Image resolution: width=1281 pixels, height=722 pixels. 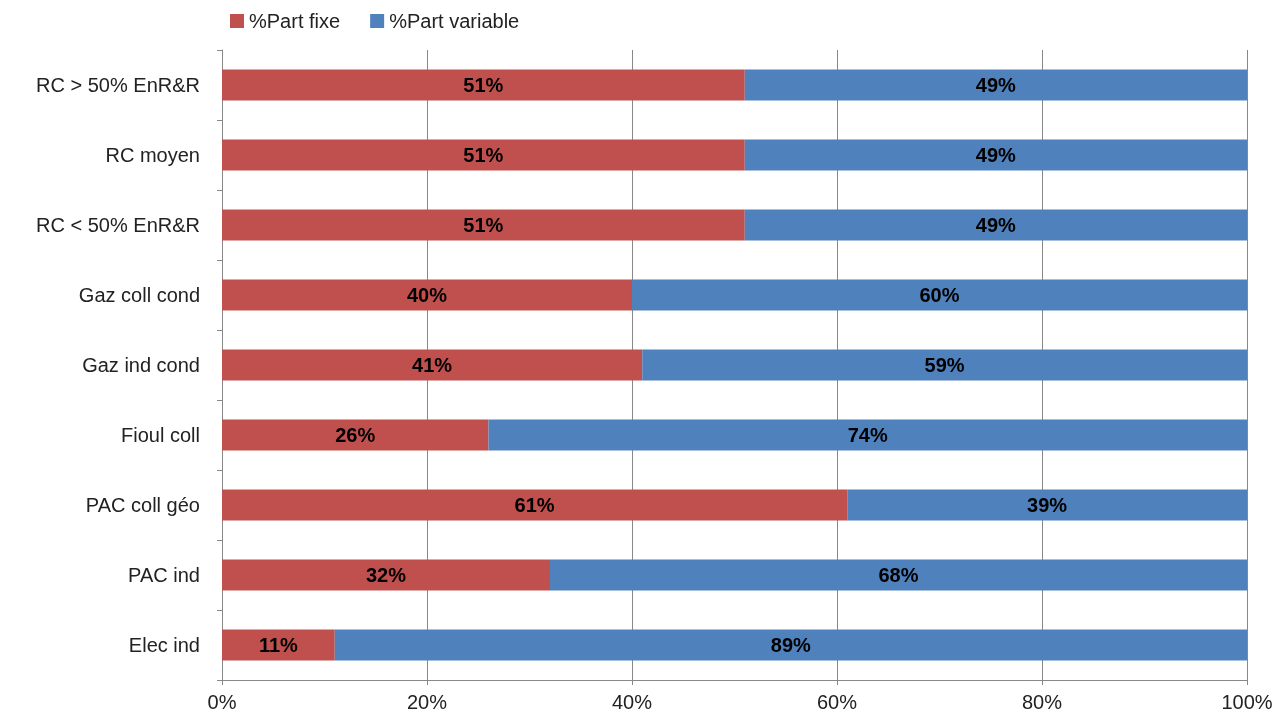 What do you see at coordinates (454, 21) in the screenshot?
I see `legend-label: %Part variable` at bounding box center [454, 21].